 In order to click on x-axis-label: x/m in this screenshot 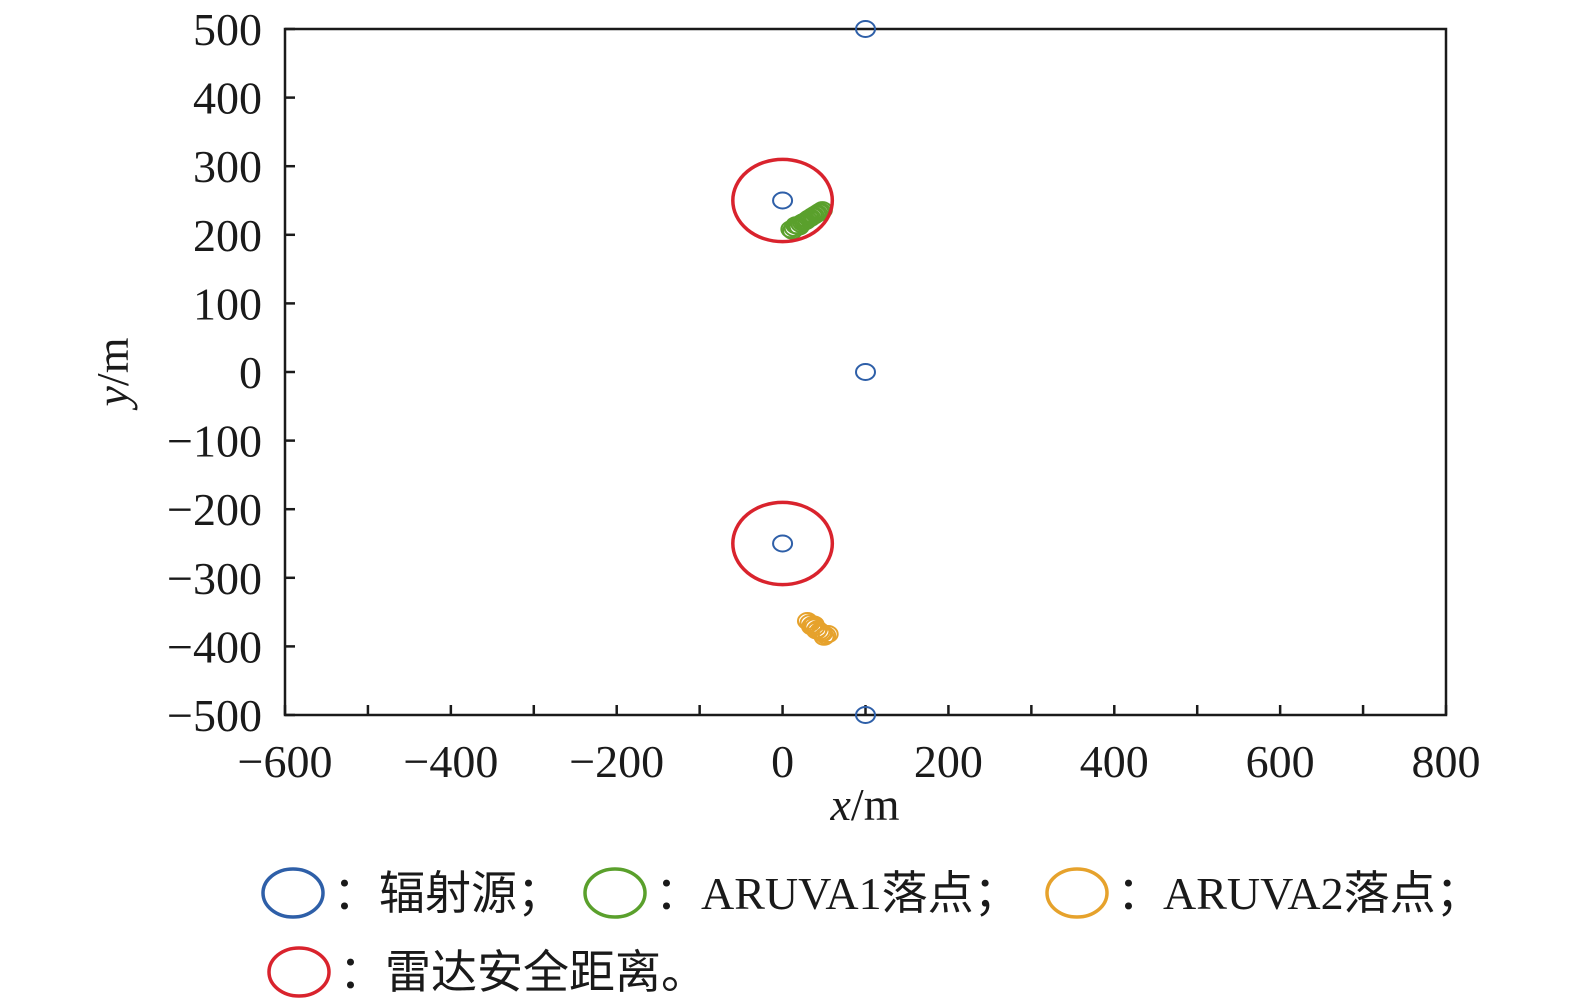, I will do `click(865, 804)`.